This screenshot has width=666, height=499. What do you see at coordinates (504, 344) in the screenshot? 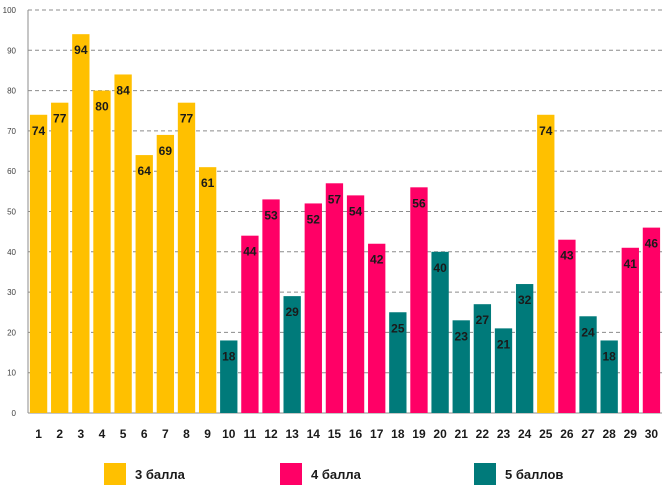
I see `data-label: 21` at bounding box center [504, 344].